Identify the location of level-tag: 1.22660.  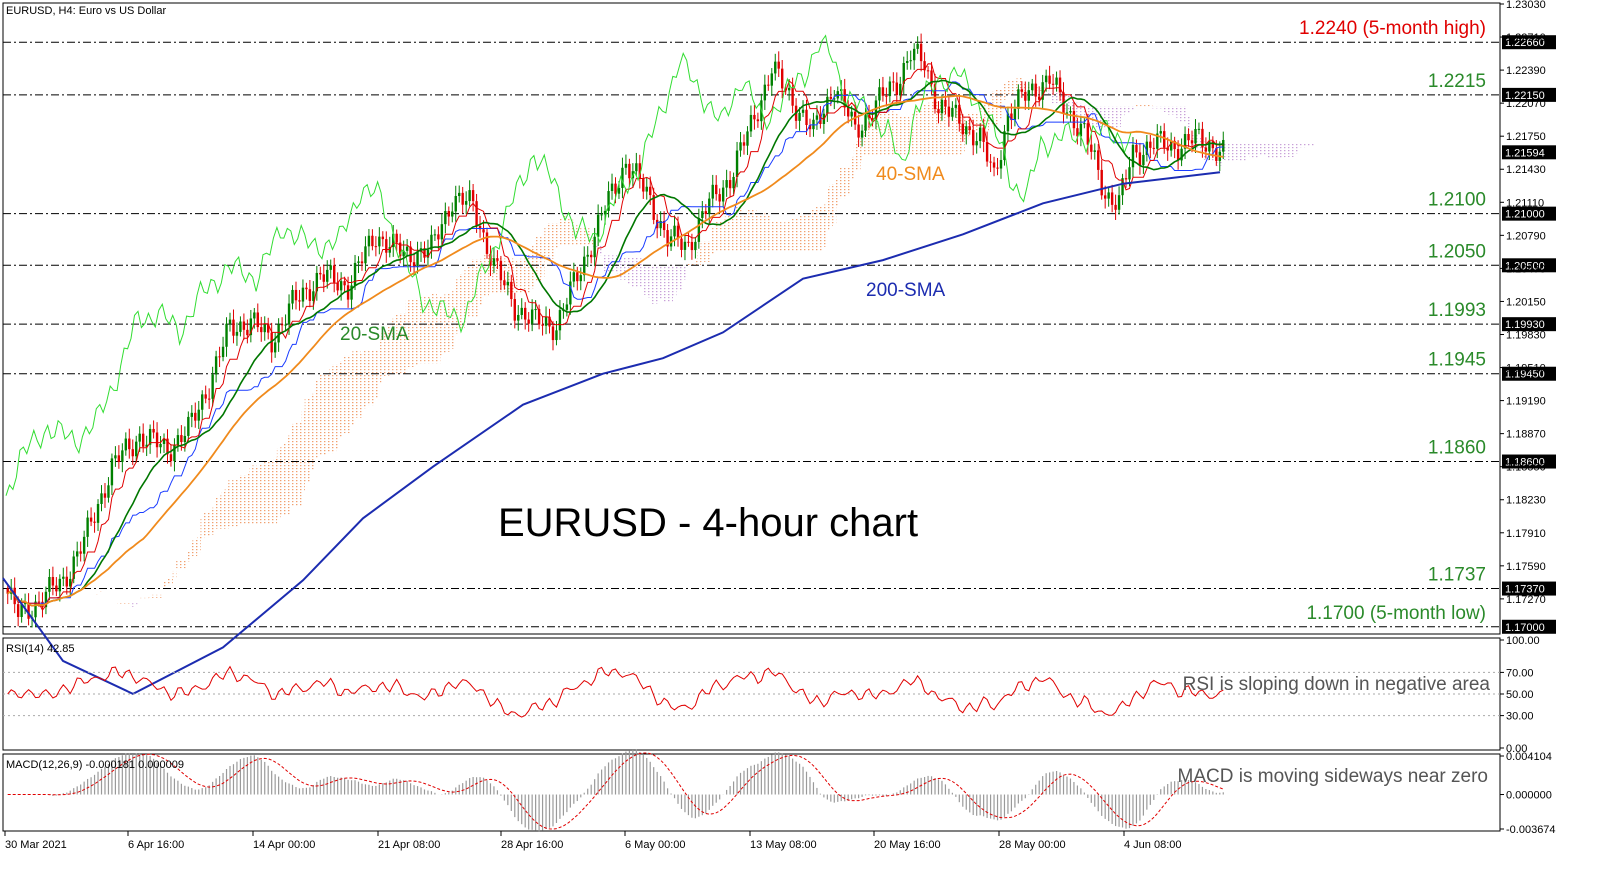
(1525, 43).